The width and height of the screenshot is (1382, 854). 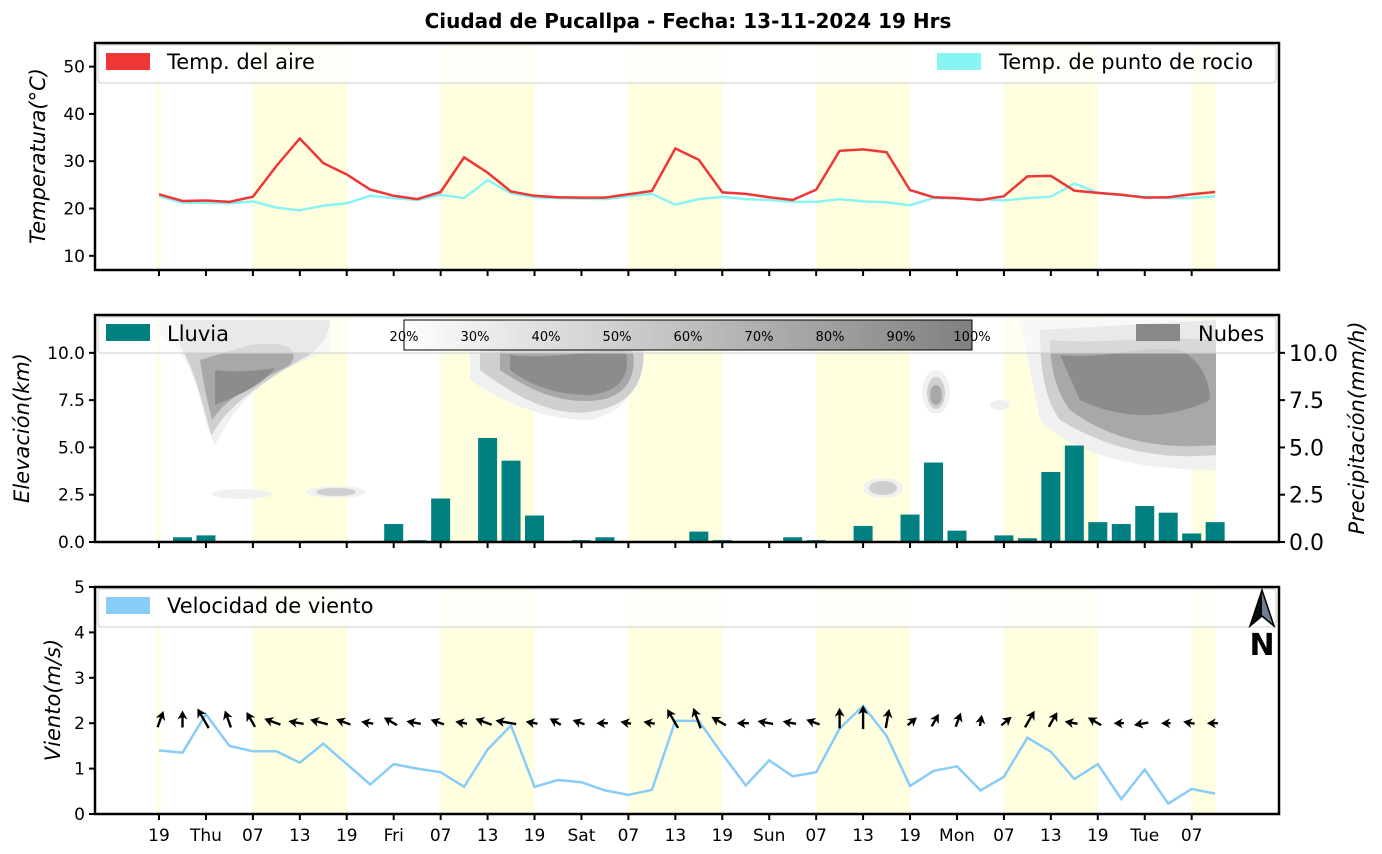 I want to click on x-tick-label: Sun, so click(x=769, y=836).